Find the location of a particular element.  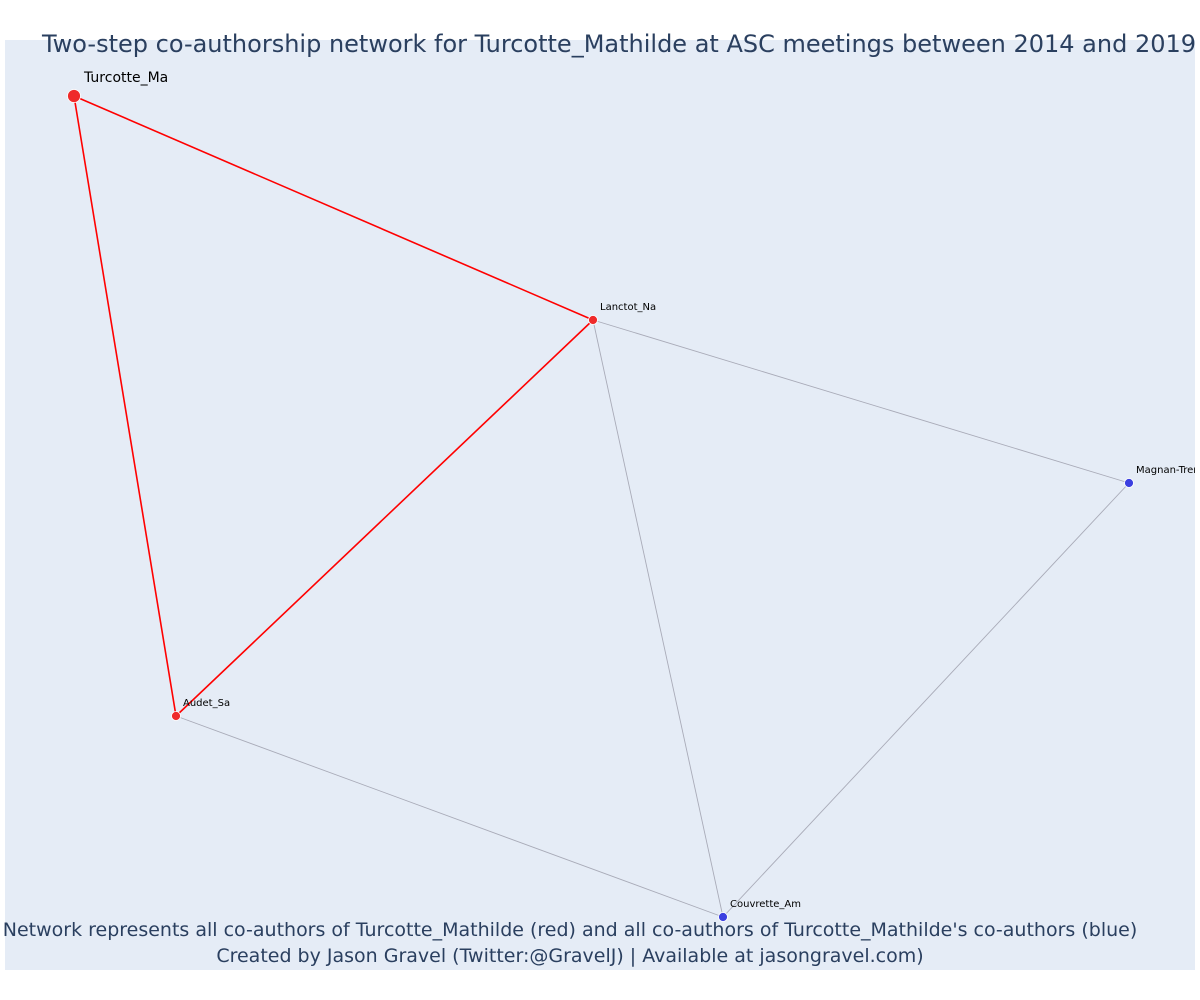

node-label-Lanctot_Na: Lanctot_Na is located at coordinates (628, 307).